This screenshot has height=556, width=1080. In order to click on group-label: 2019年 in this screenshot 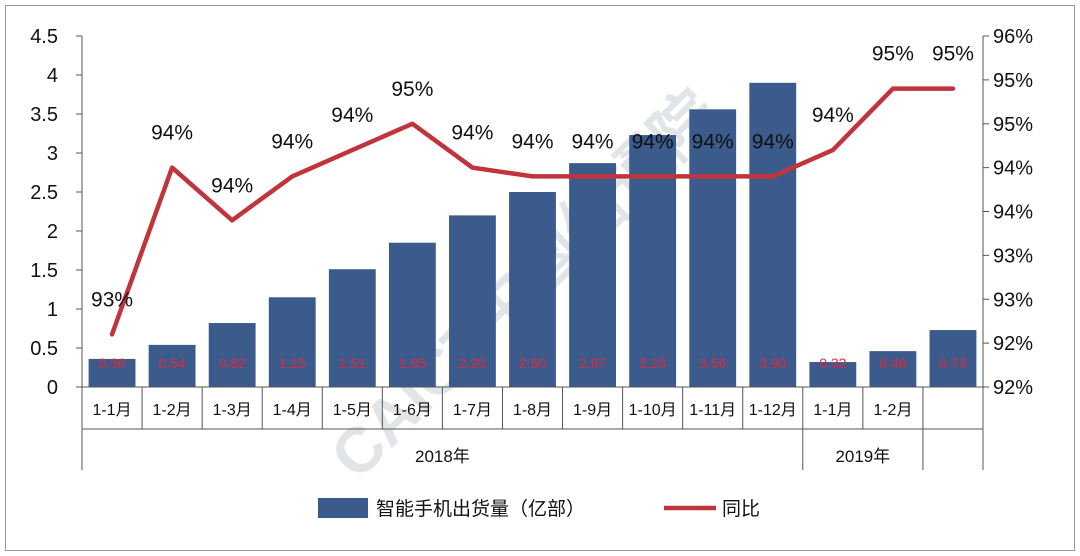, I will do `click(862, 456)`.